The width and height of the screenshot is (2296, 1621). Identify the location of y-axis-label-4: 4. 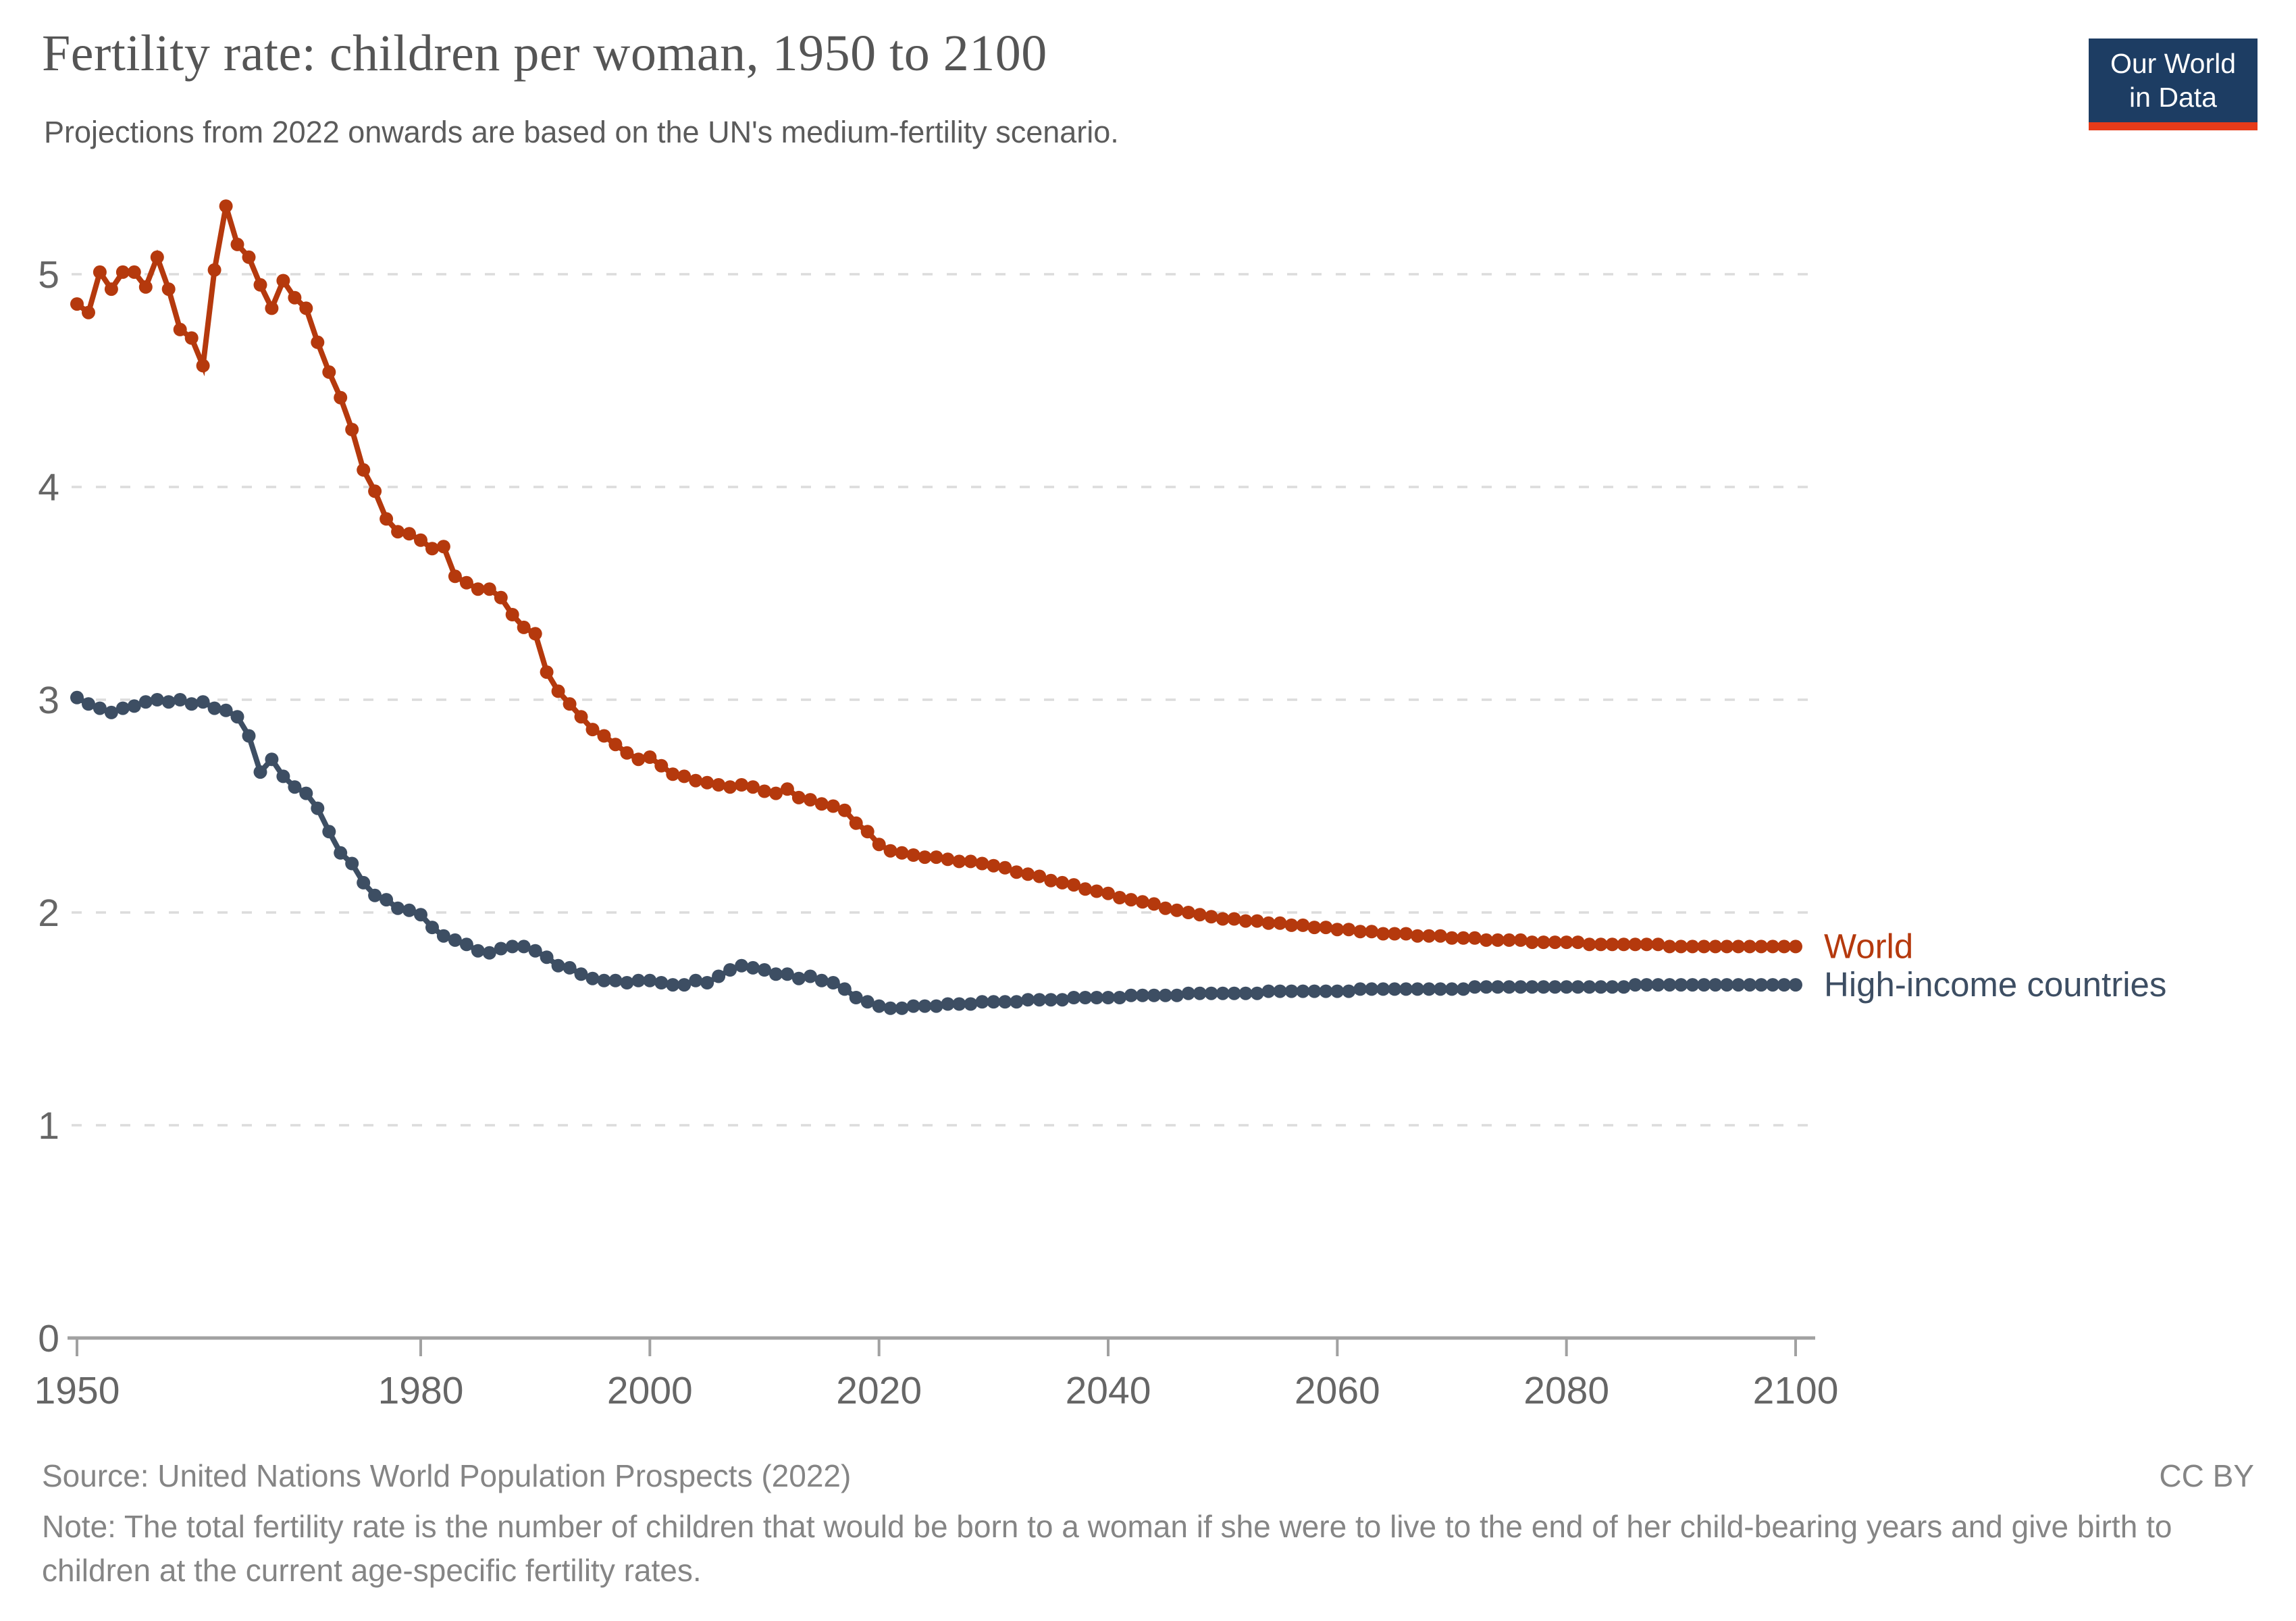
(49, 487).